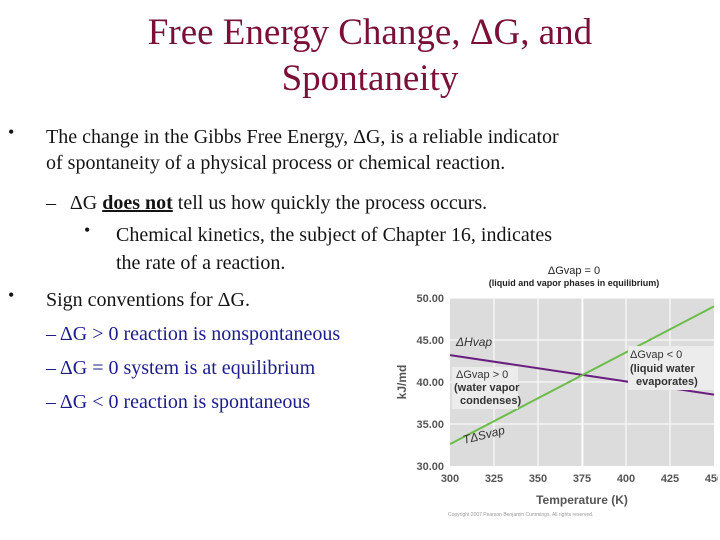  I want to click on x-tick-label-5: 425, so click(670, 479).